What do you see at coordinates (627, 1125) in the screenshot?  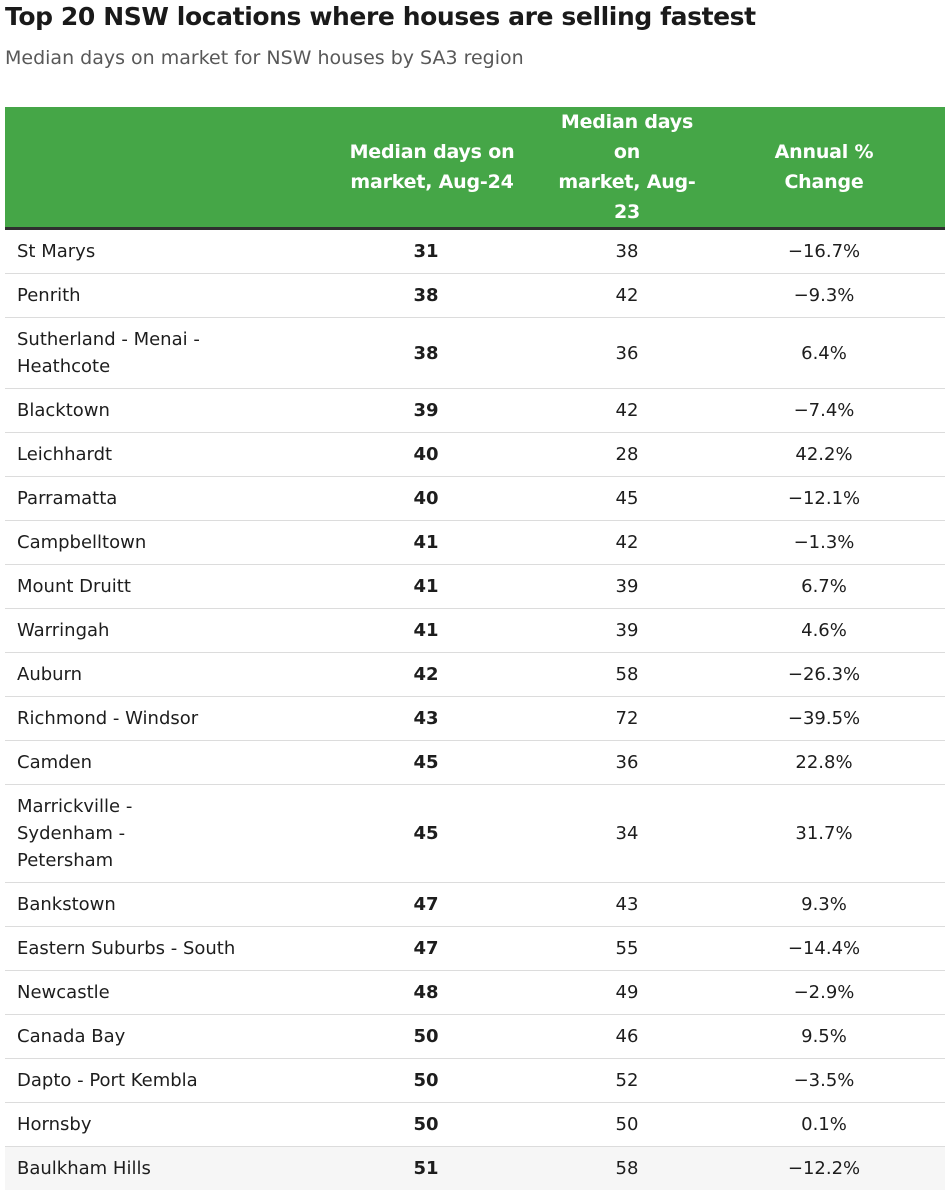 I see `cell-aug23: 50` at bounding box center [627, 1125].